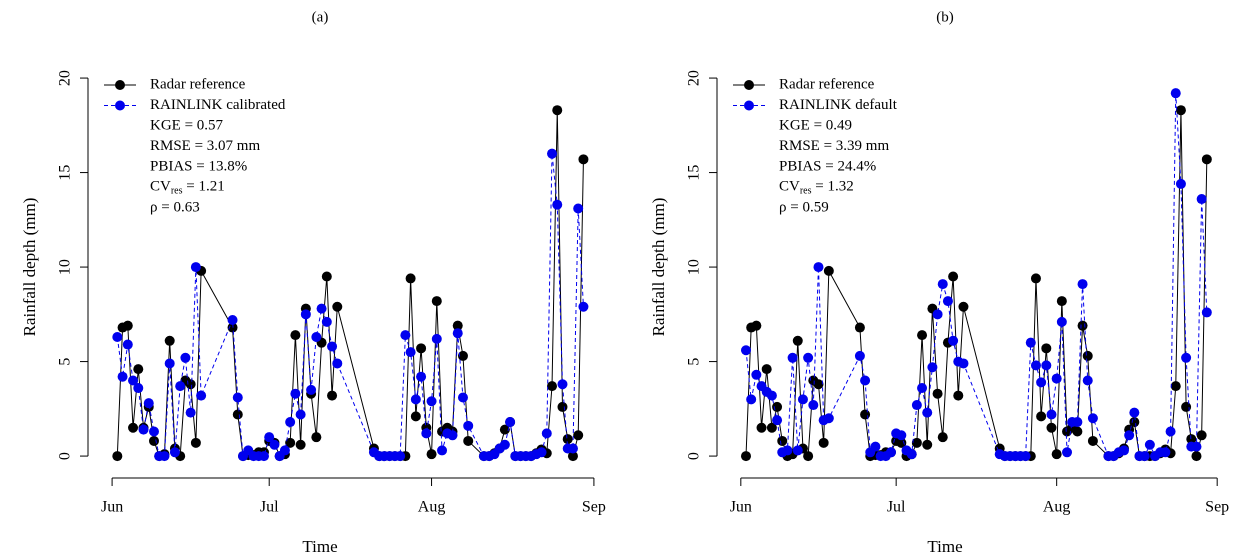 Image resolution: width=1240 pixels, height=558 pixels. I want to click on y-axis-title: Rainfall depth (mm), so click(658, 267).